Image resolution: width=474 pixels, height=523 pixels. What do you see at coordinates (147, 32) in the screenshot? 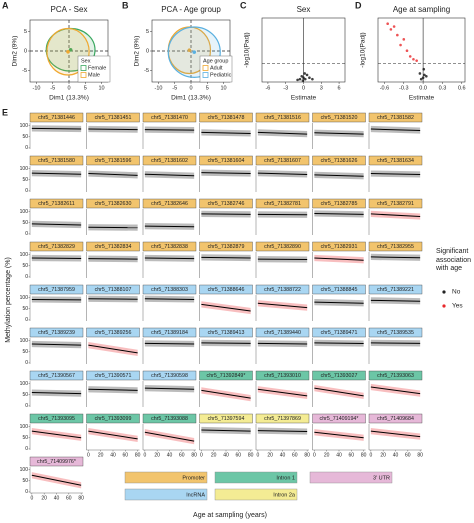
I see `y-tick-label: 5` at bounding box center [147, 32].